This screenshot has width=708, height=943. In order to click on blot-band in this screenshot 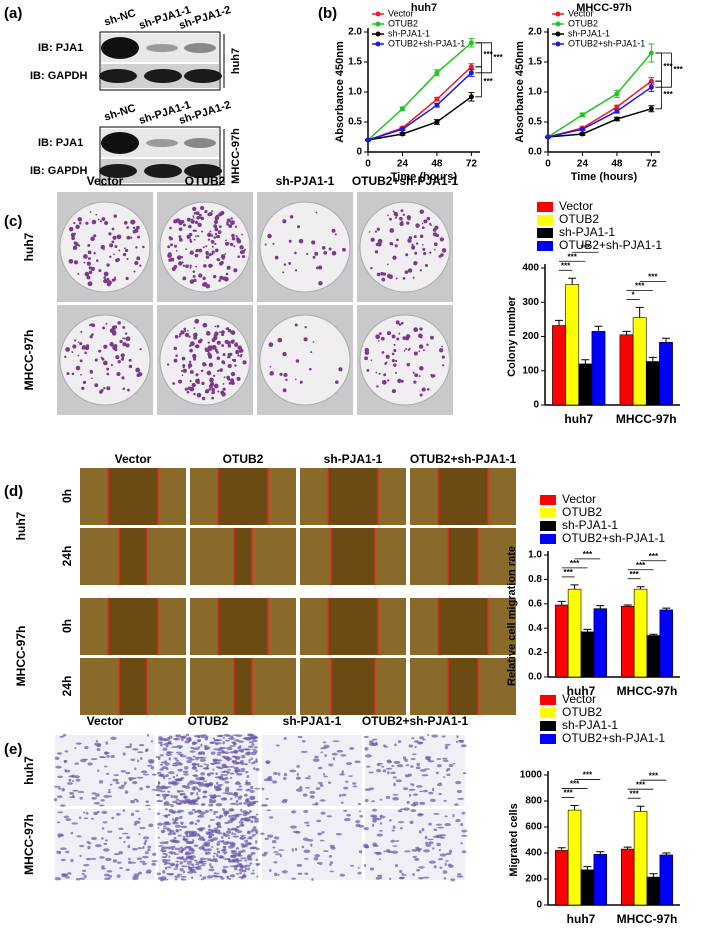, I will do `click(162, 143)`.